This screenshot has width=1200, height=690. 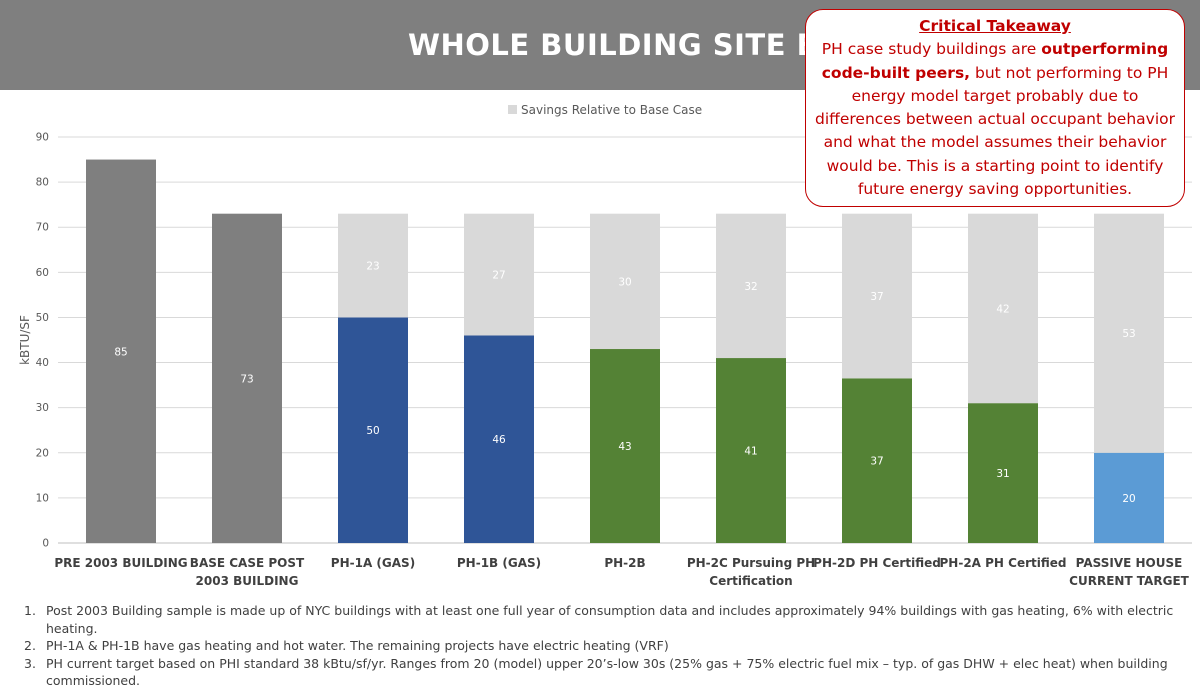 What do you see at coordinates (877, 563) in the screenshot?
I see `category-label: PH-2D PH Certified` at bounding box center [877, 563].